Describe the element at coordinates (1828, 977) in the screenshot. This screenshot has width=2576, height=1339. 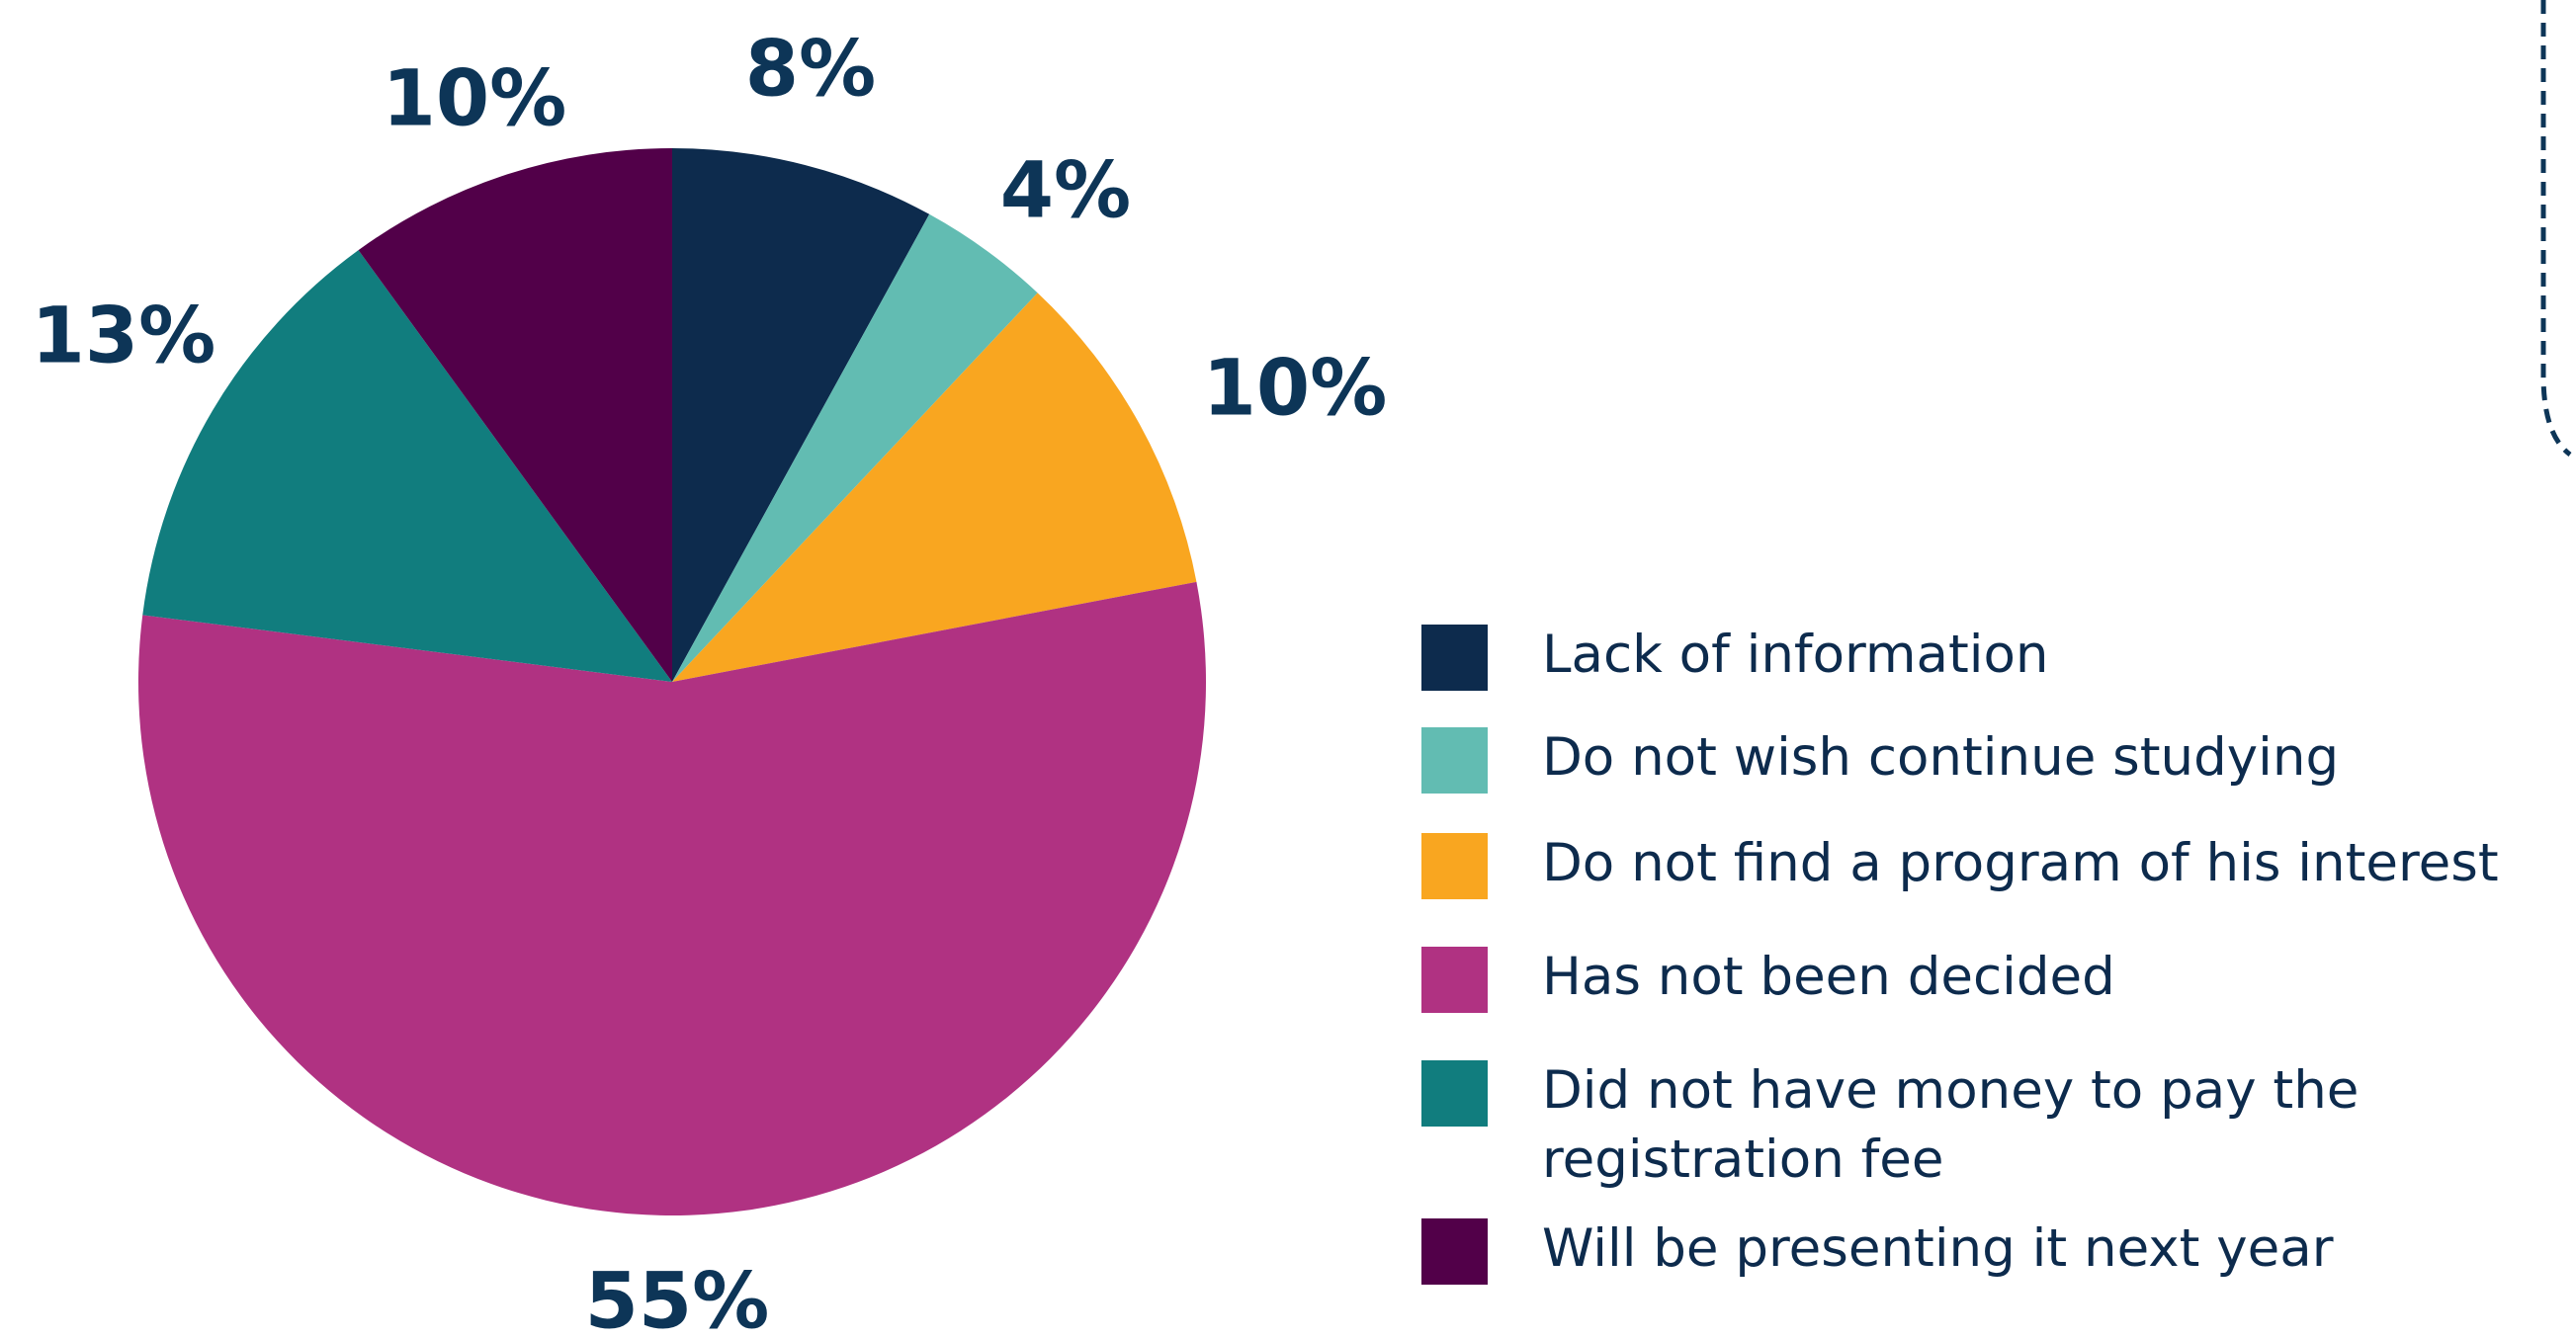
I see `legend-label-4: Has not been decided` at that location.